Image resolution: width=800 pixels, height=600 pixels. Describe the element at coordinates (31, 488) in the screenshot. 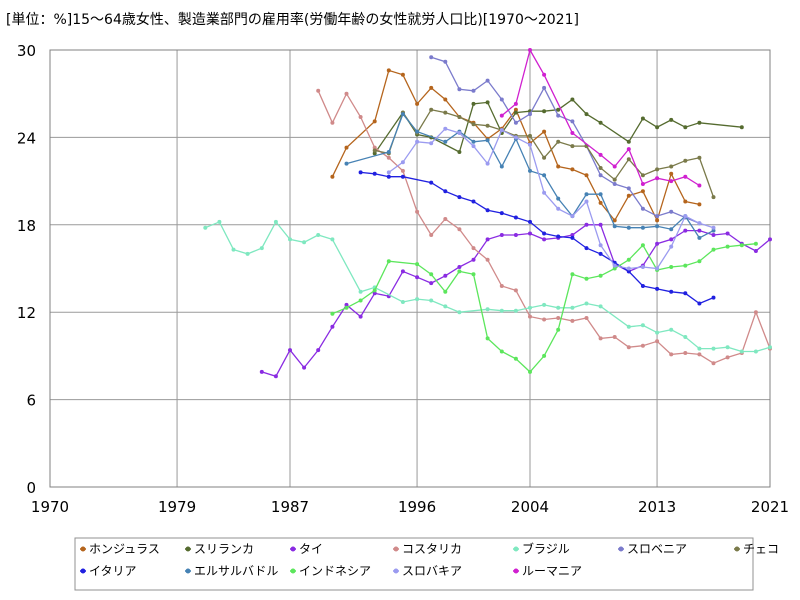

I see `y-tick-label: 0` at that location.